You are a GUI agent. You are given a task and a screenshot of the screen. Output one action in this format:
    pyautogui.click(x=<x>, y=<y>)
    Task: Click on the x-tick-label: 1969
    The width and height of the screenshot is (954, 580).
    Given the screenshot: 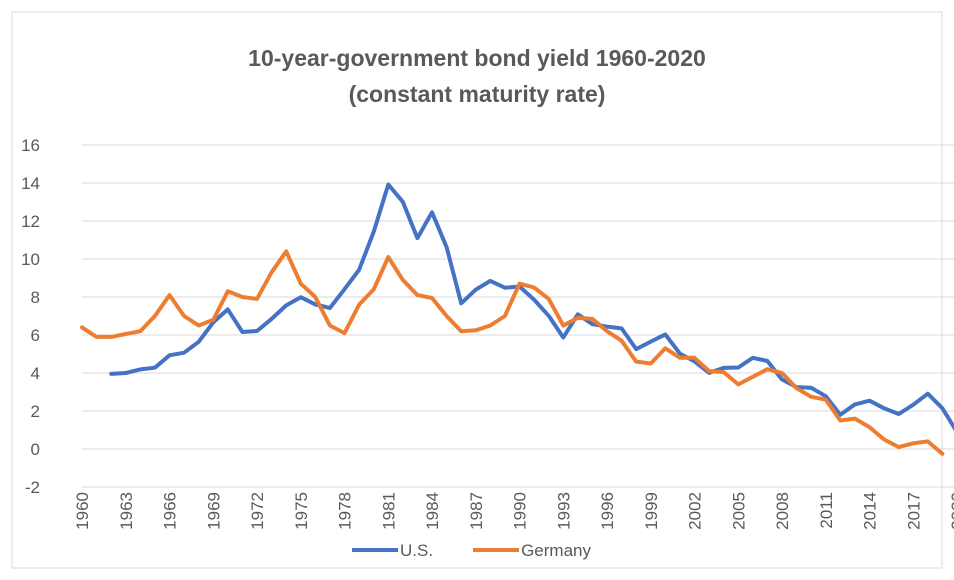 What is the action you would take?
    pyautogui.click(x=213, y=511)
    